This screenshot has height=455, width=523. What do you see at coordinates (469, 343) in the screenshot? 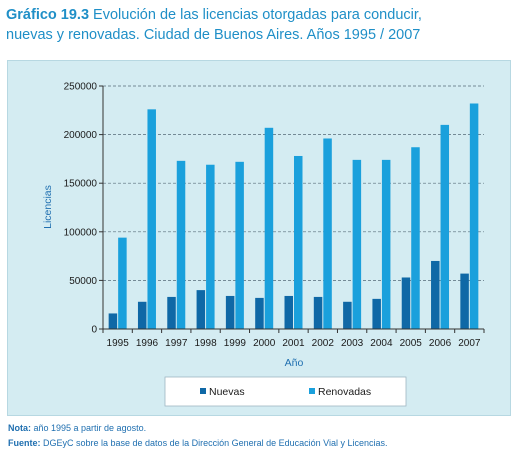
I see `x-tick-label: 2007` at bounding box center [469, 343].